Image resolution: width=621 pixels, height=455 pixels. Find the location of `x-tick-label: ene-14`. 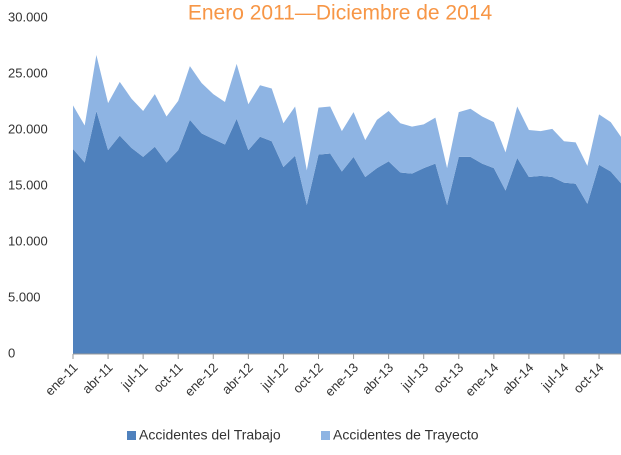

x-tick-label: ene-14 is located at coordinates (481, 379).